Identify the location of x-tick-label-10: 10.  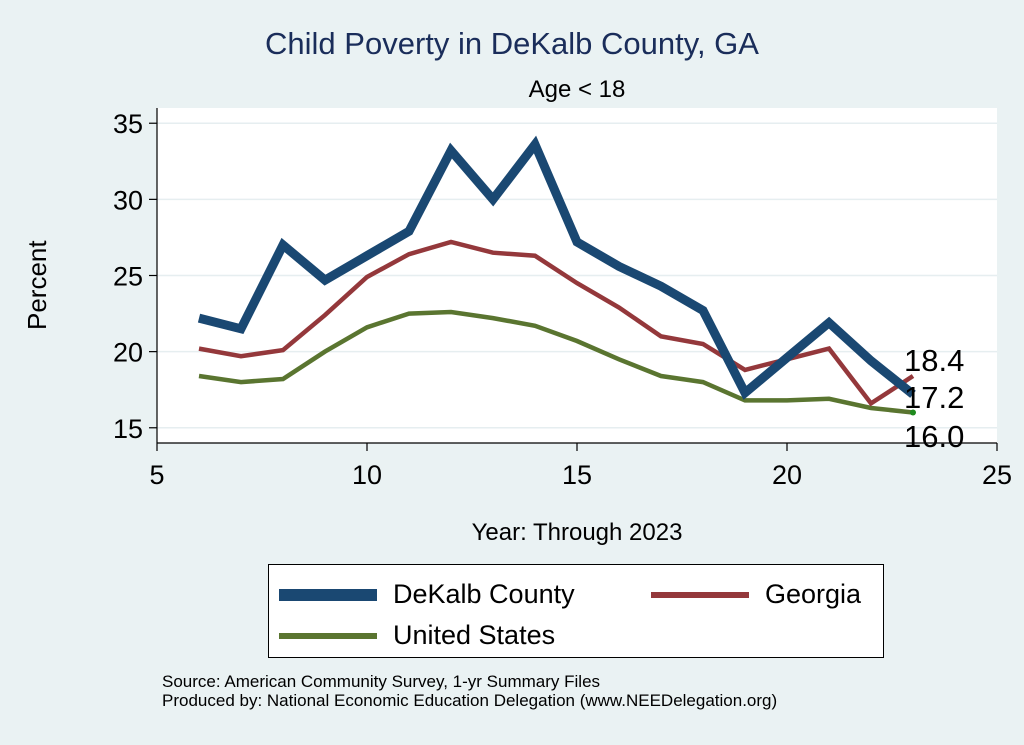
(367, 475).